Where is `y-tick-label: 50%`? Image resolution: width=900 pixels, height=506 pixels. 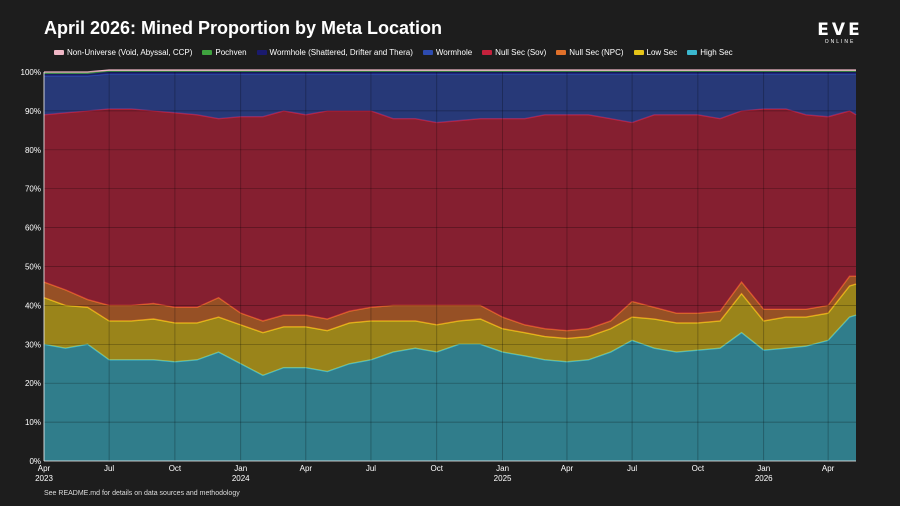 y-tick-label: 50% is located at coordinates (33, 267).